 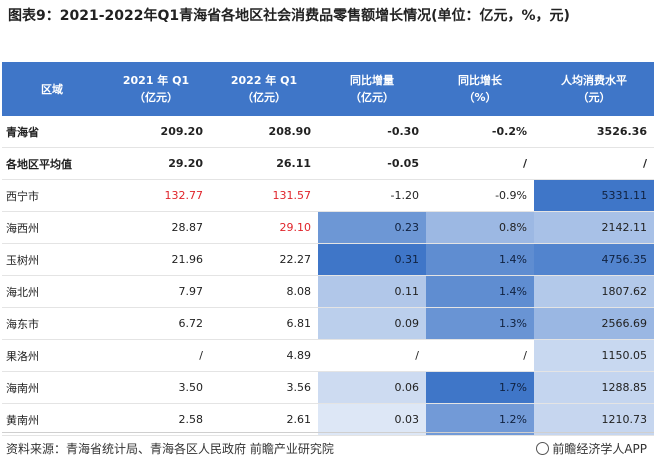 I want to click on per-capita-cell: 2566.69, so click(x=594, y=323).